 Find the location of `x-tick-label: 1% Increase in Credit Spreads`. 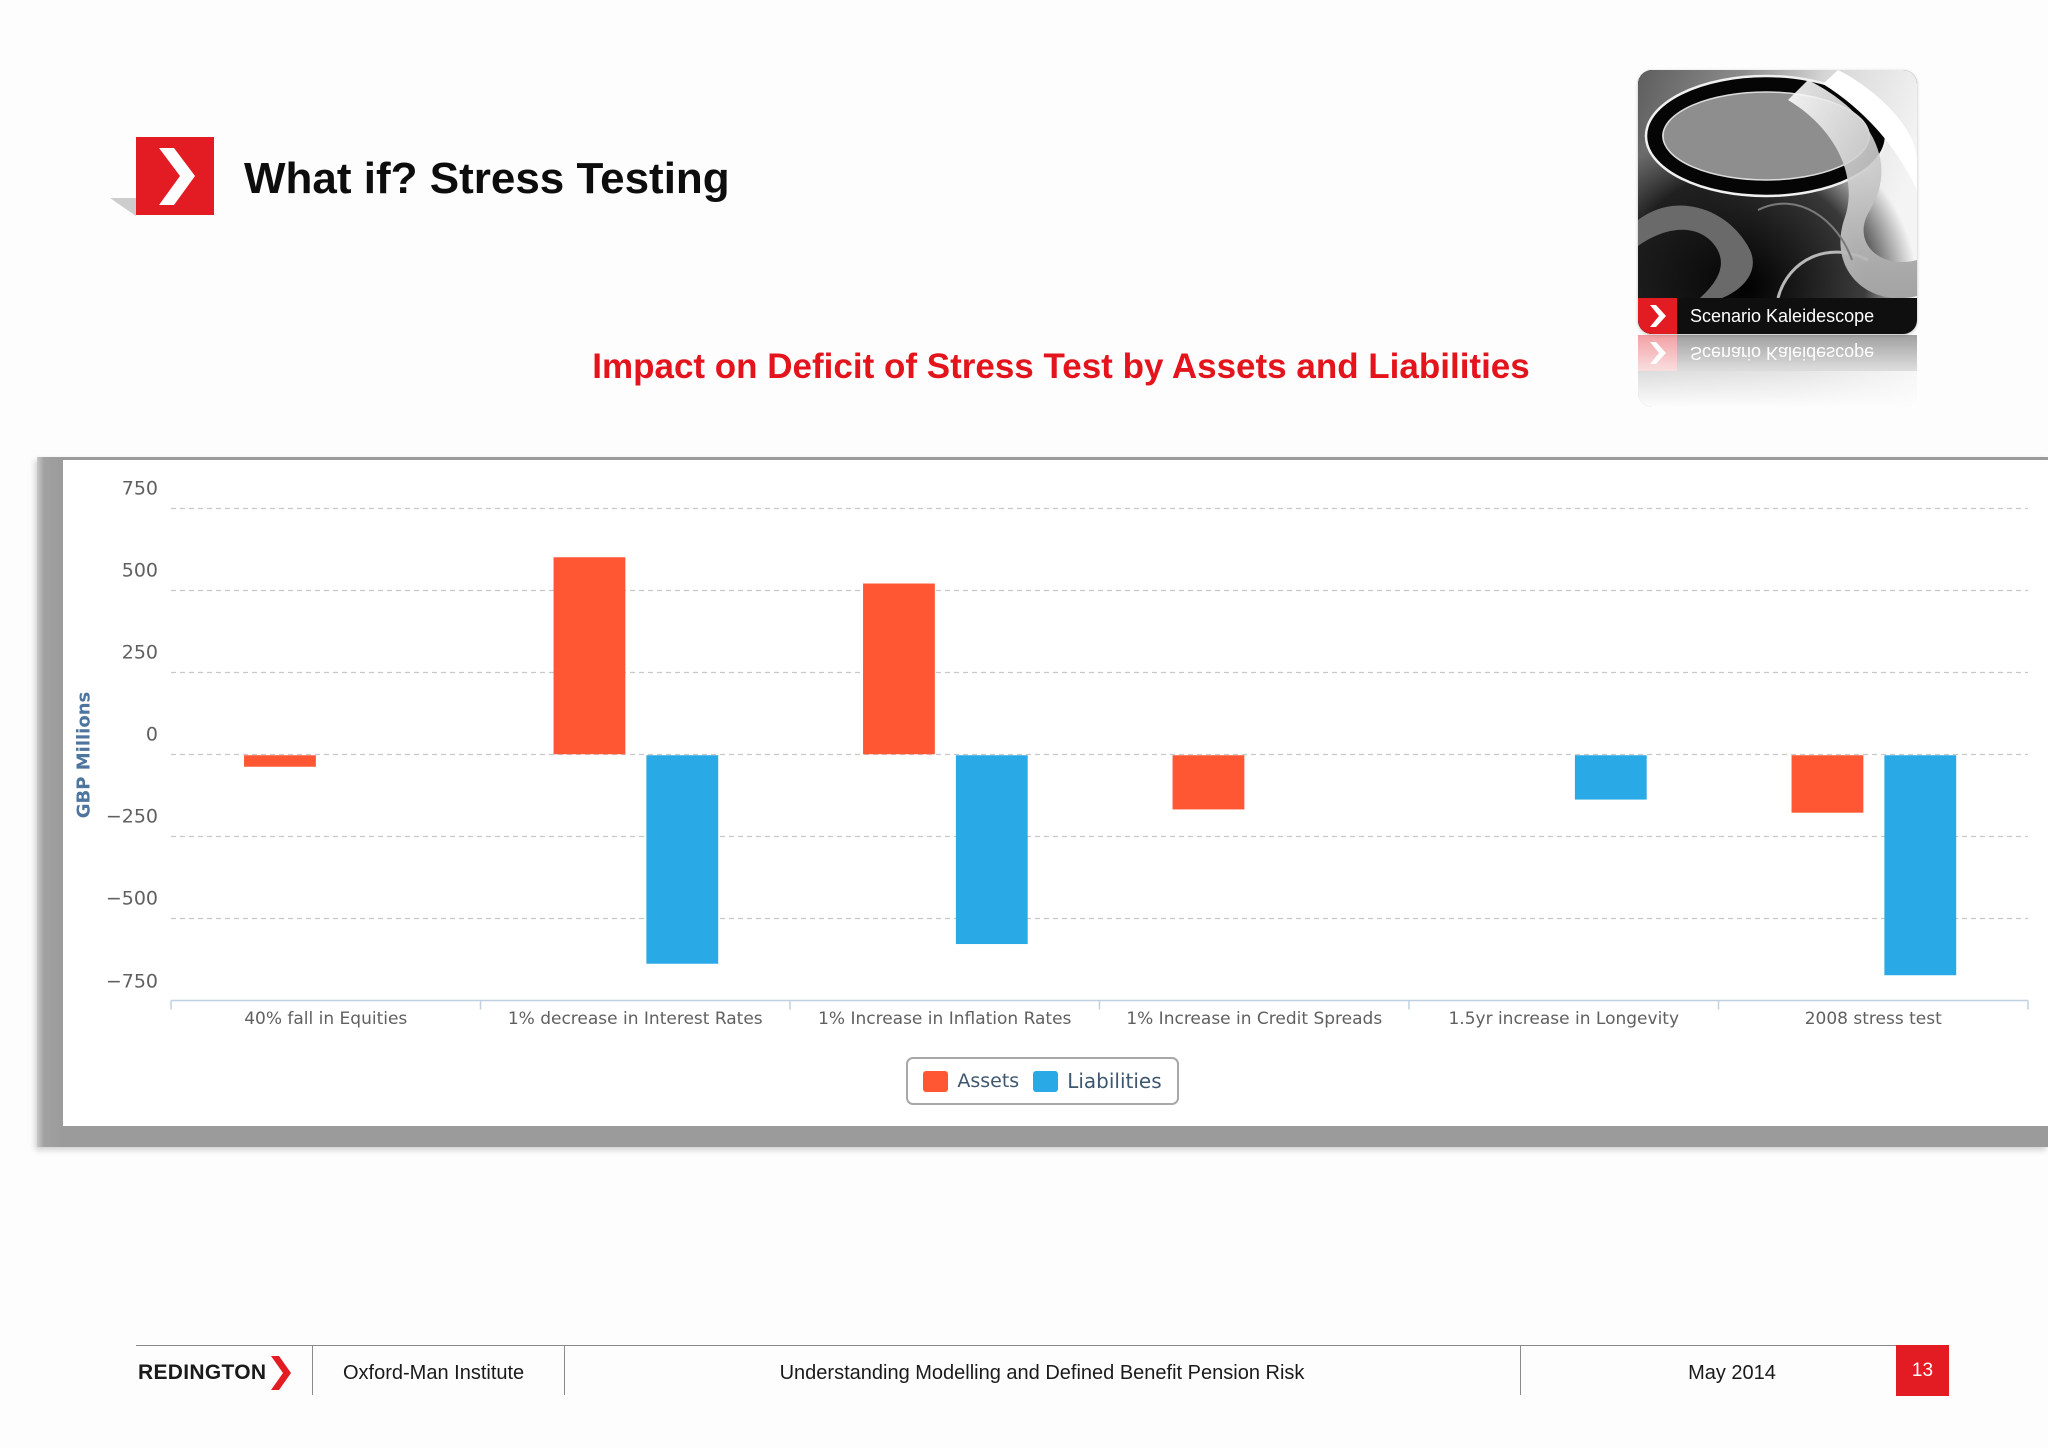

x-tick-label: 1% Increase in Credit Spreads is located at coordinates (1254, 1019).